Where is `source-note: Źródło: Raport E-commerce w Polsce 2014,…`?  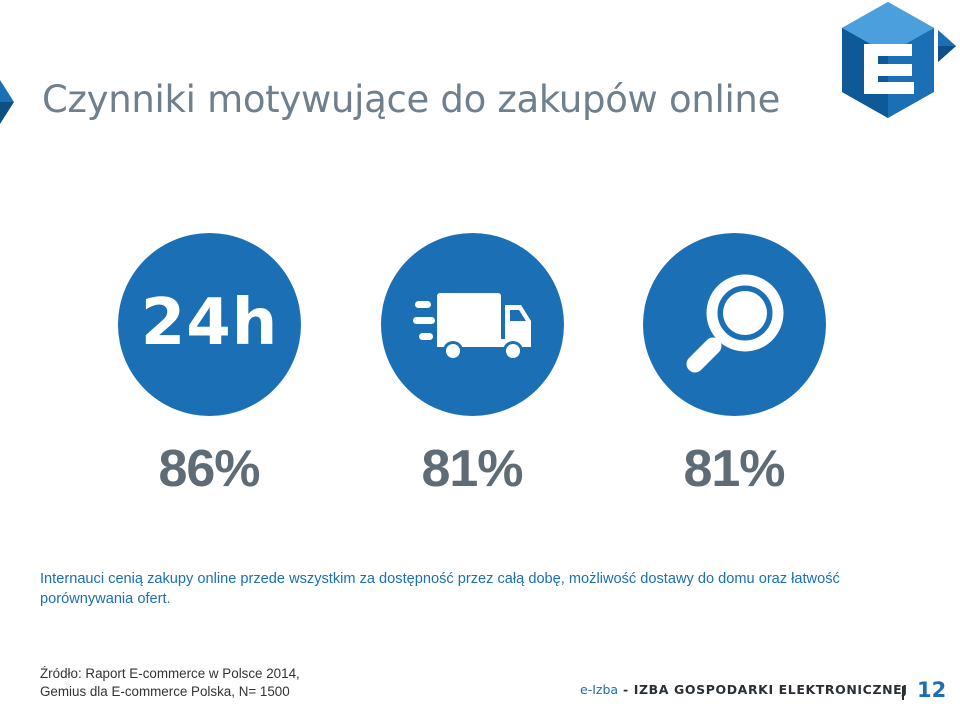 source-note: Źródło: Raport E-commerce w Polsce 2014,… is located at coordinates (170, 683).